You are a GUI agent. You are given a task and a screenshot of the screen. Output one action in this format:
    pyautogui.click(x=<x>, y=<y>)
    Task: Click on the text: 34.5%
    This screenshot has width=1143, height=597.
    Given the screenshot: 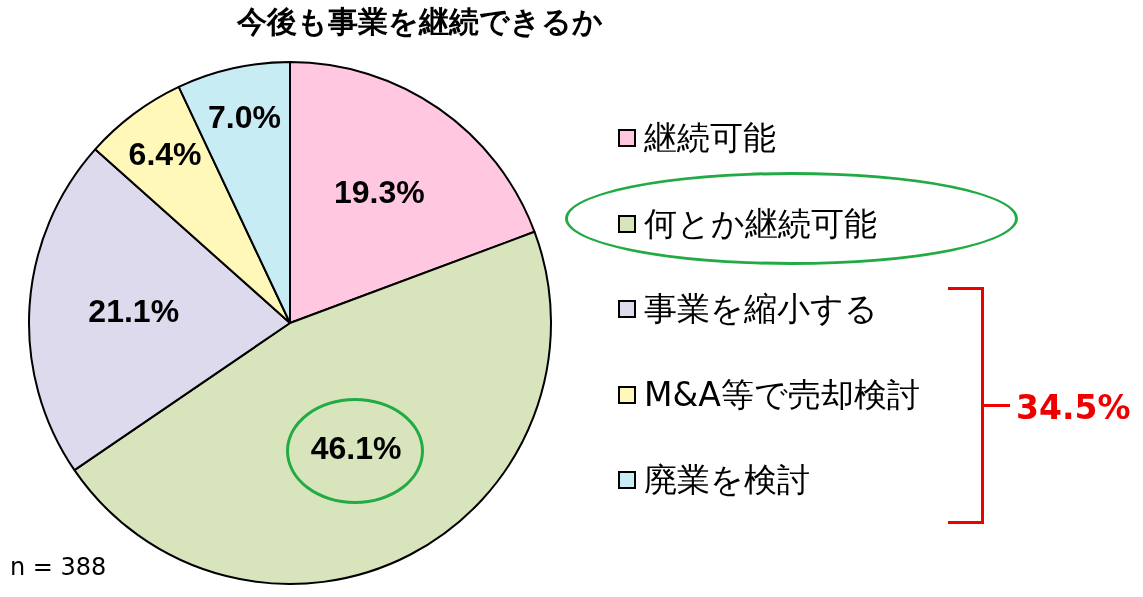 What is the action you would take?
    pyautogui.click(x=1073, y=407)
    